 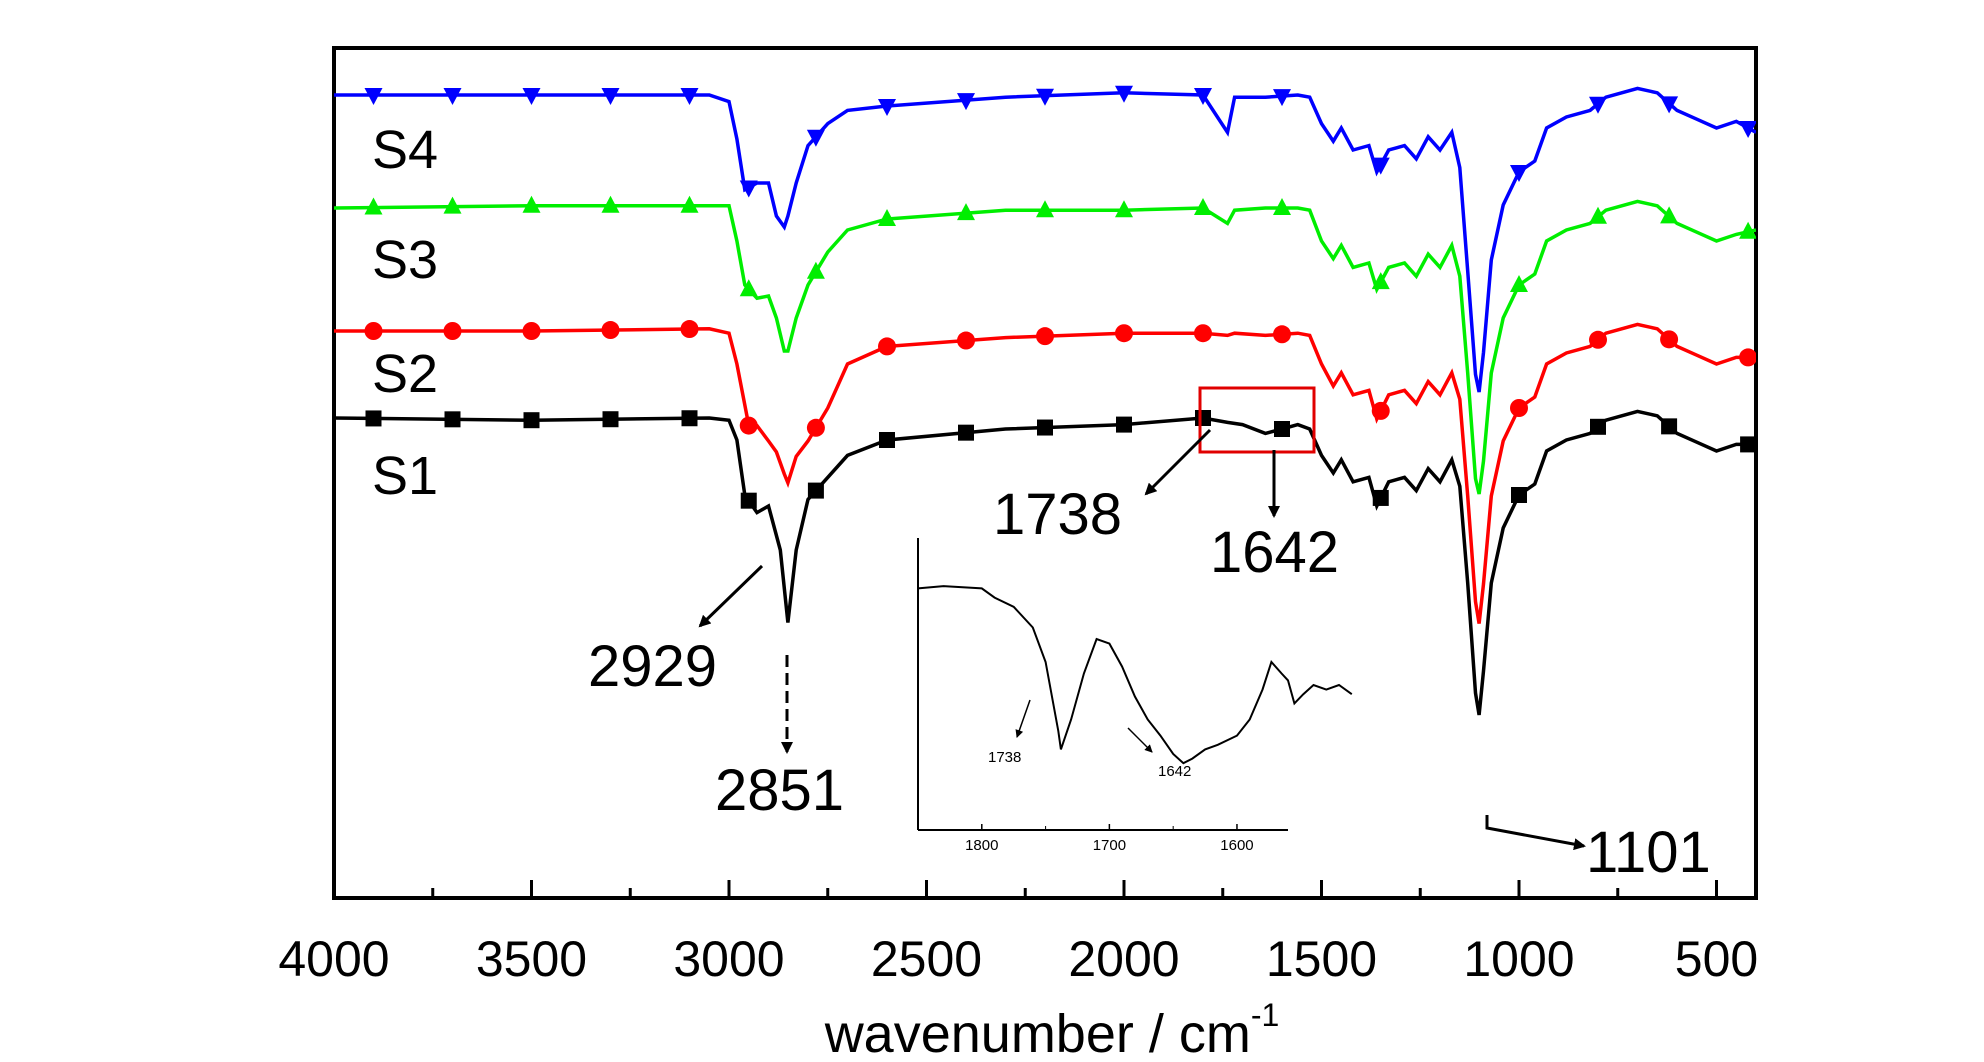 What do you see at coordinates (1257, 420) in the screenshot?
I see `highlight-box` at bounding box center [1257, 420].